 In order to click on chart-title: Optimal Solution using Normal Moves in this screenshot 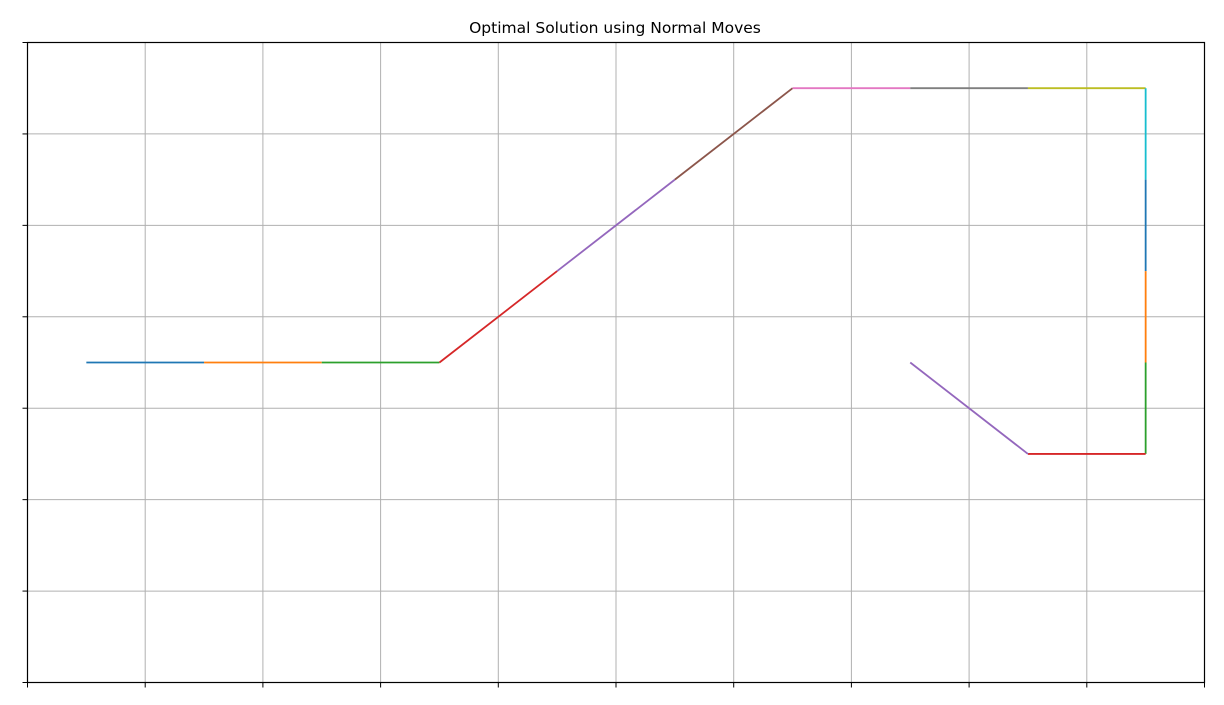, I will do `click(615, 28)`.